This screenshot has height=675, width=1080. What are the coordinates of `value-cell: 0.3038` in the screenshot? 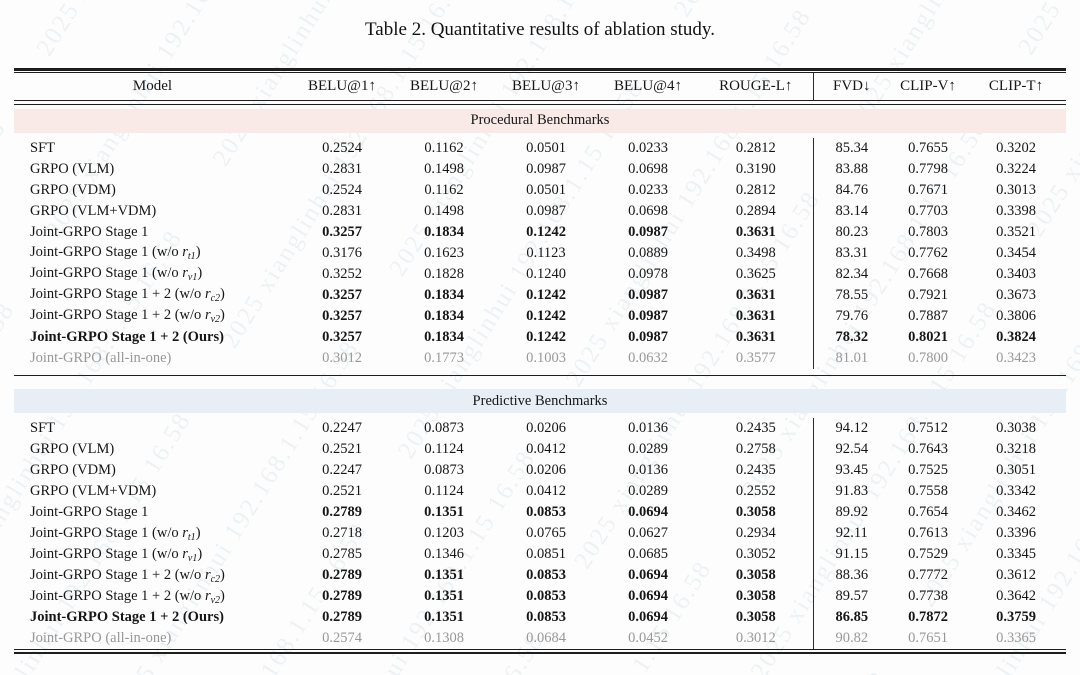 It's located at (1016, 428).